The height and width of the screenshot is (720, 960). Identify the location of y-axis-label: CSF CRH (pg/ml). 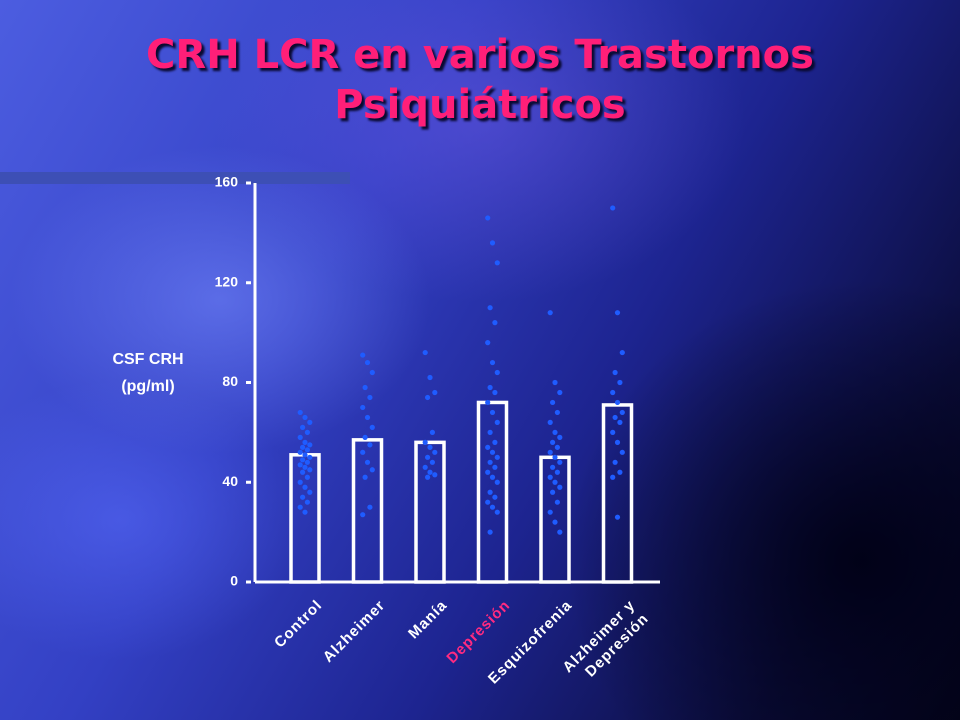
(148, 373).